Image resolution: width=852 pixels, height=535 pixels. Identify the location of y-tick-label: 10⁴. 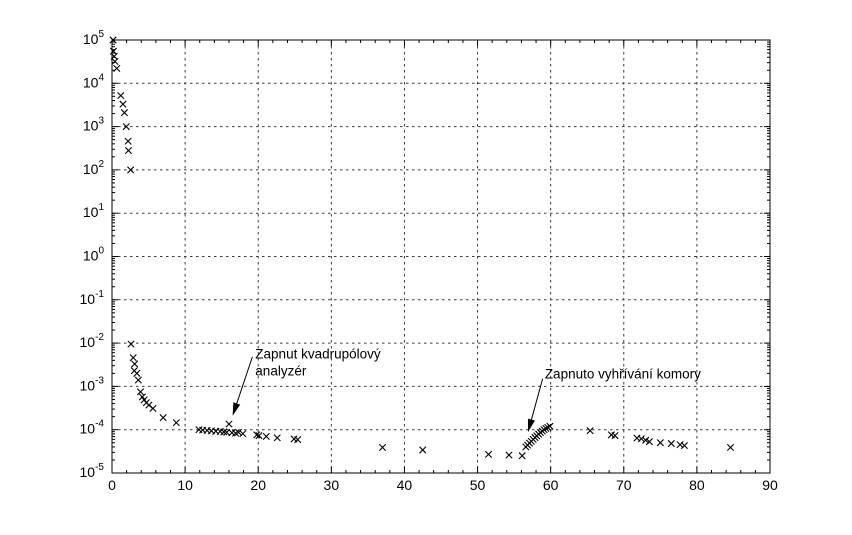
(94, 81).